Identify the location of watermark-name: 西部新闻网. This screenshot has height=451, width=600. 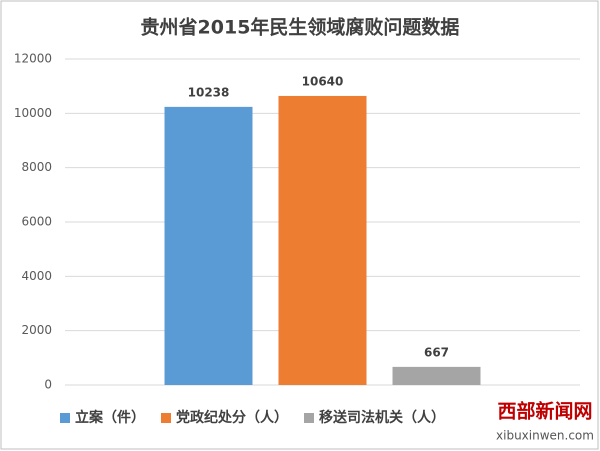
(544, 411).